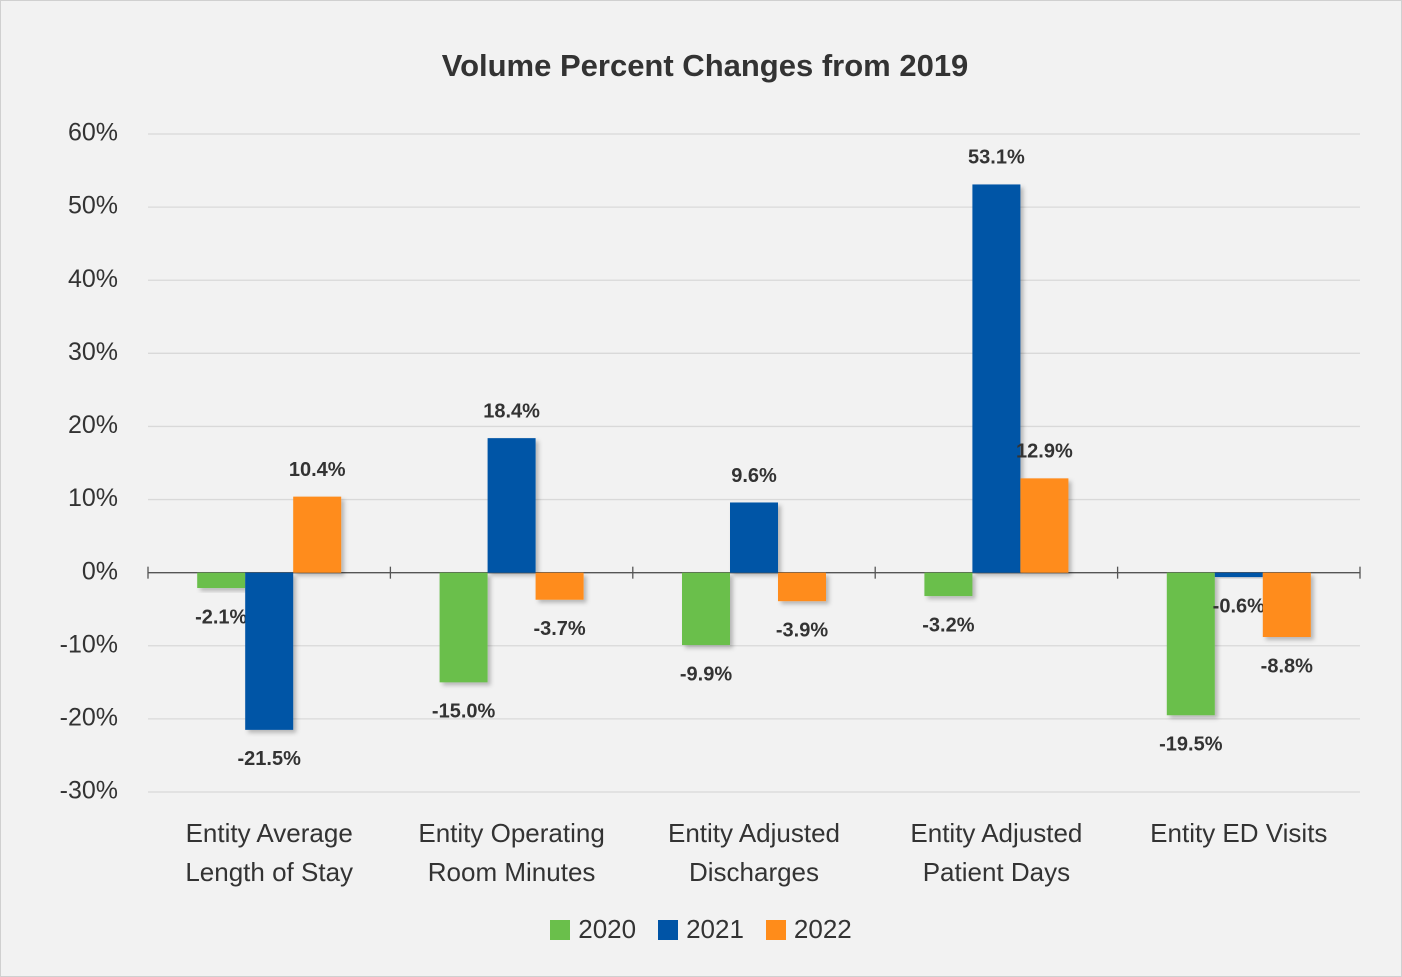 The height and width of the screenshot is (977, 1402). I want to click on x-tick-label: Entity Operating Room Minutes, so click(511, 852).